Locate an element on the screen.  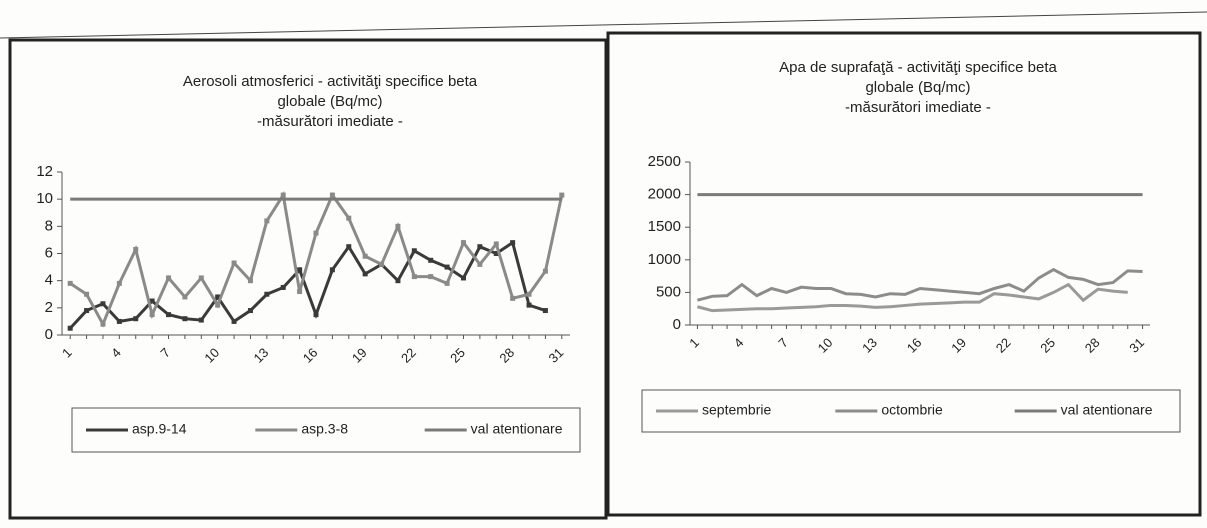
legend-label: asp.3-8 is located at coordinates (324, 429).